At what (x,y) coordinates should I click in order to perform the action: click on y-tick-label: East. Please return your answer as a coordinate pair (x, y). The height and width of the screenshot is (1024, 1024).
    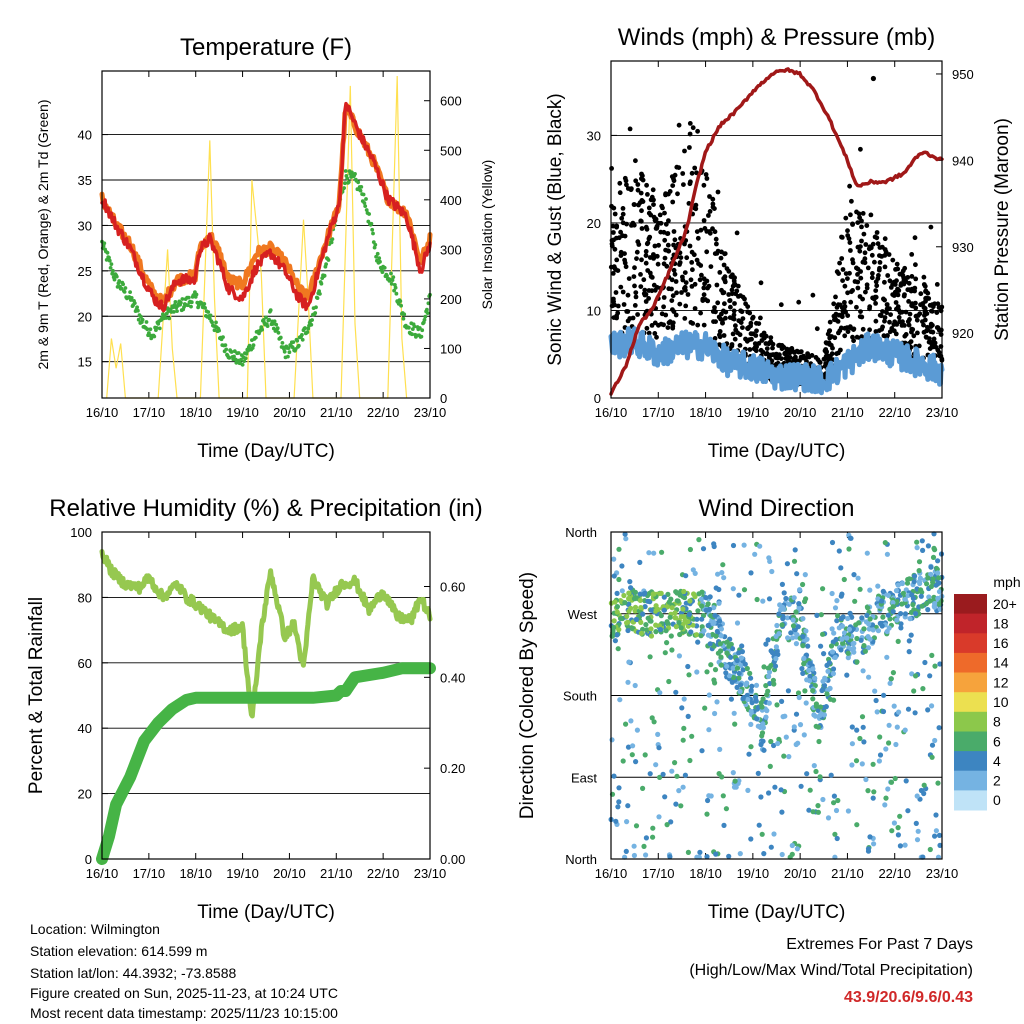
    Looking at the image, I should click on (584, 777).